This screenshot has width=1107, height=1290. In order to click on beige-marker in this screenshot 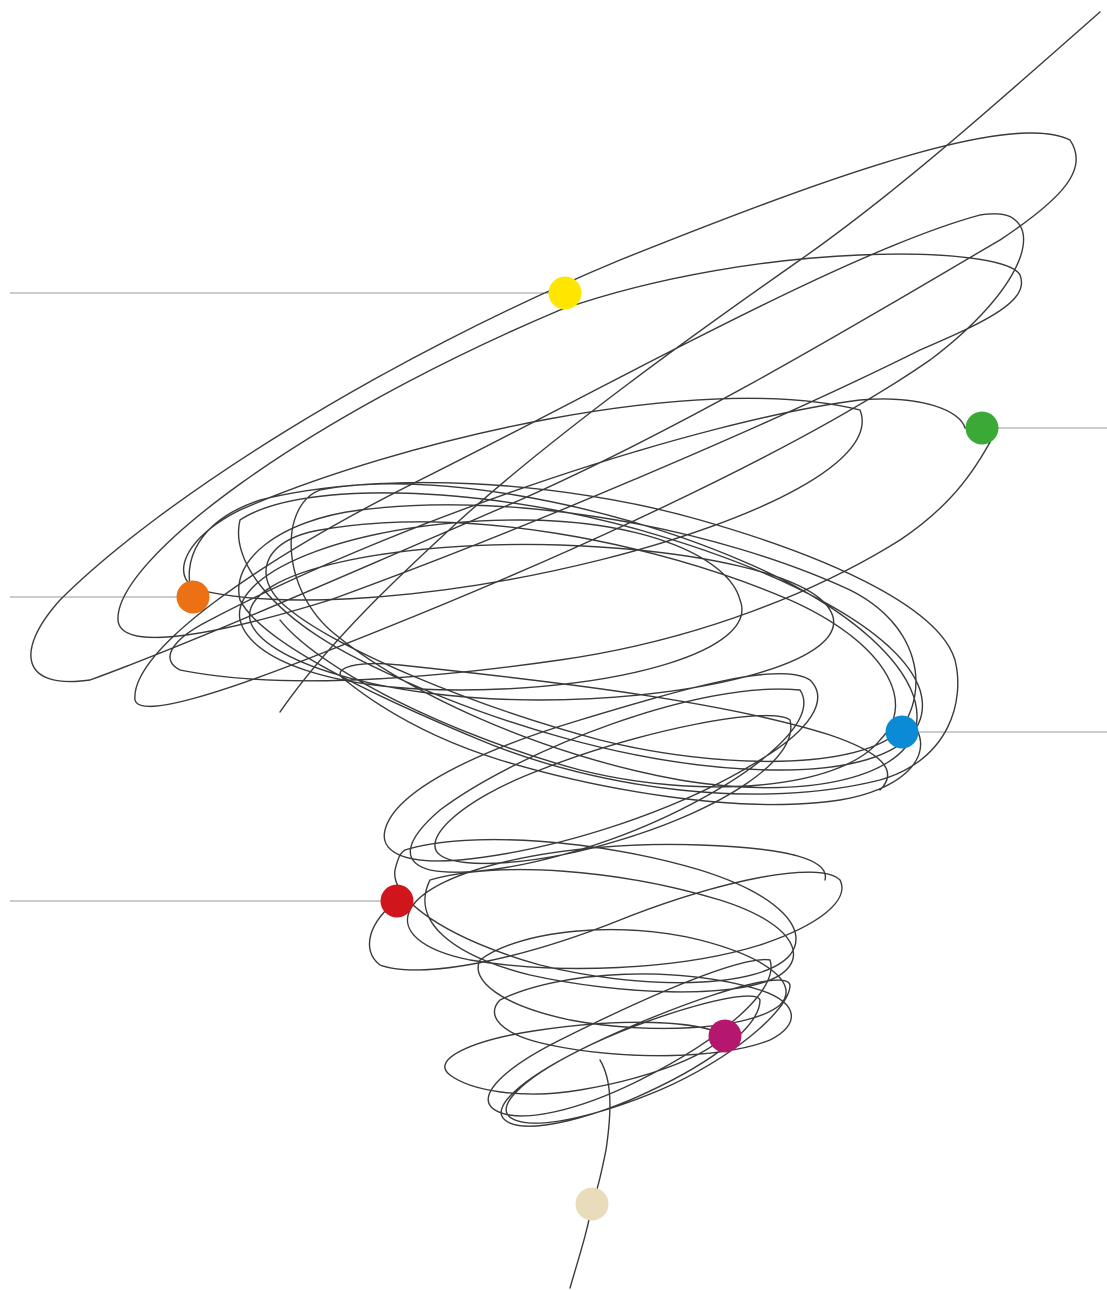, I will do `click(592, 1204)`.